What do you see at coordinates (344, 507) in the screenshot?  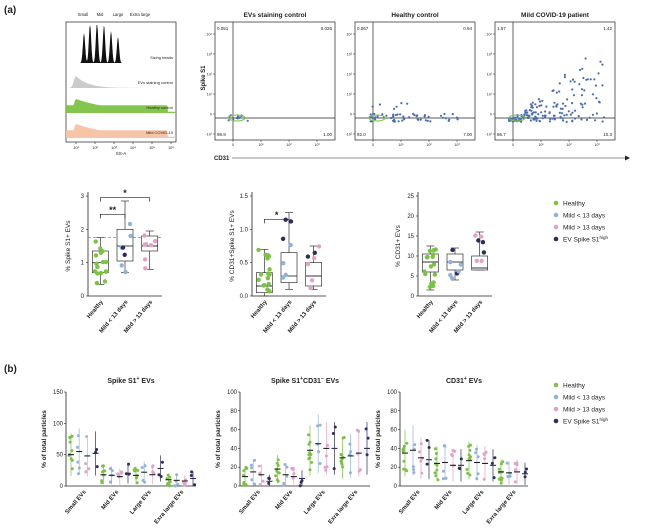 I see `category-label: Exra large EVs` at bounding box center [344, 507].